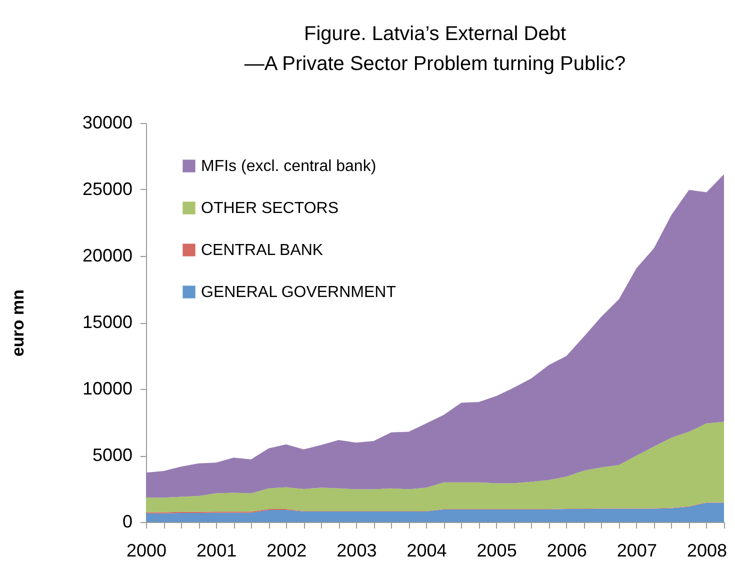 The height and width of the screenshot is (575, 735). Describe the element at coordinates (18, 323) in the screenshot. I see `y-axis-title: euro mn` at that location.